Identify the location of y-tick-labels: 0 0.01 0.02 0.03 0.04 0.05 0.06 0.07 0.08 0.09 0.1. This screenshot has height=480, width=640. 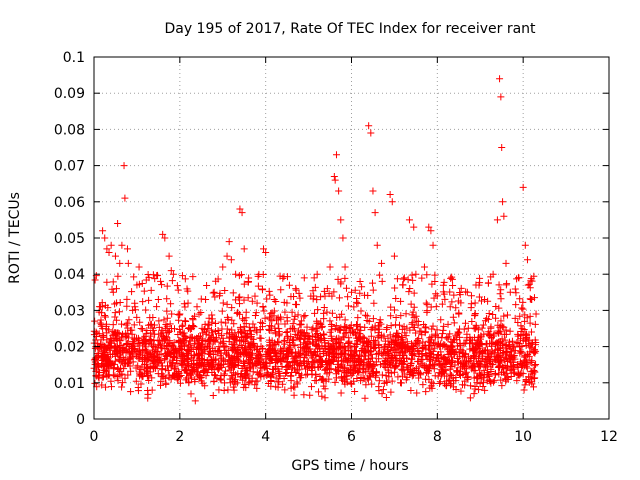
(69, 239).